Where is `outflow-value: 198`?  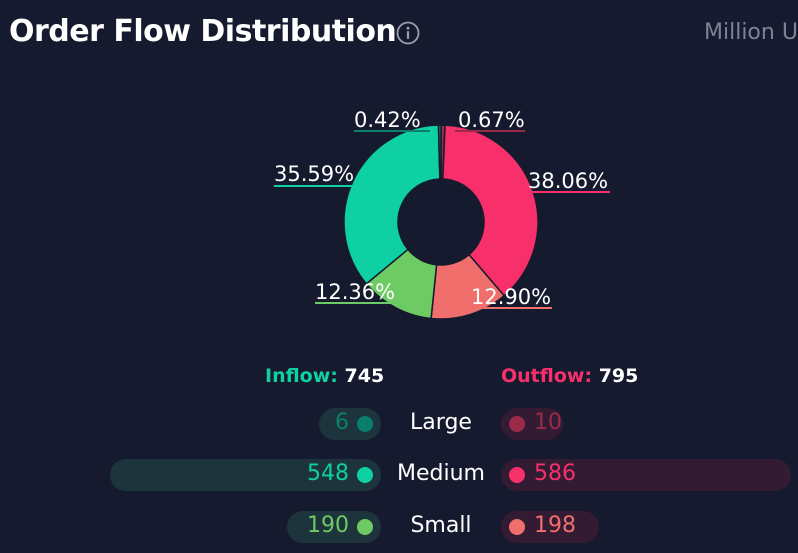
outflow-value: 198 is located at coordinates (555, 525).